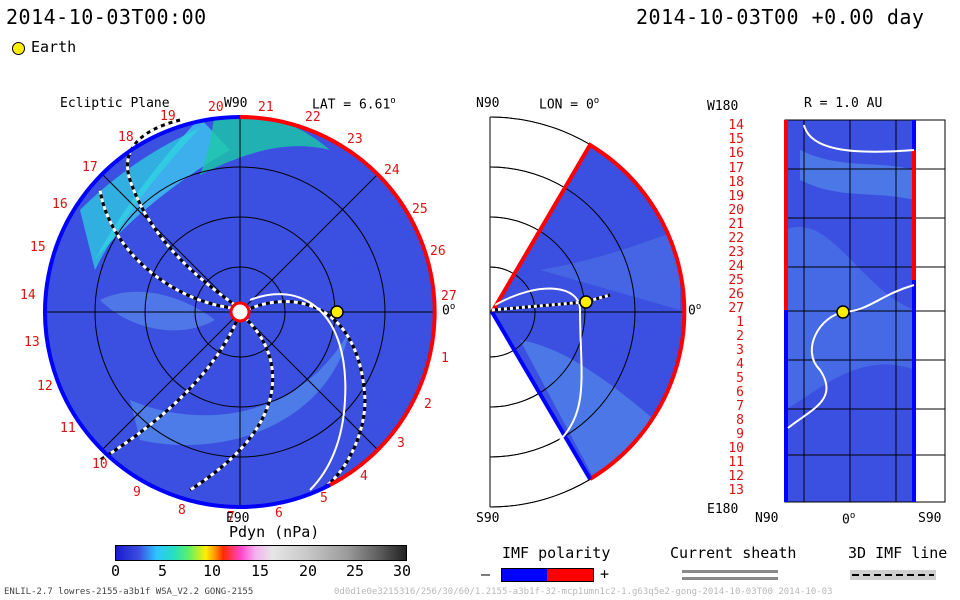 Image resolution: width=960 pixels, height=600 pixels. Describe the element at coordinates (767, 518) in the screenshot. I see `radial-bottom-label: N90` at that location.